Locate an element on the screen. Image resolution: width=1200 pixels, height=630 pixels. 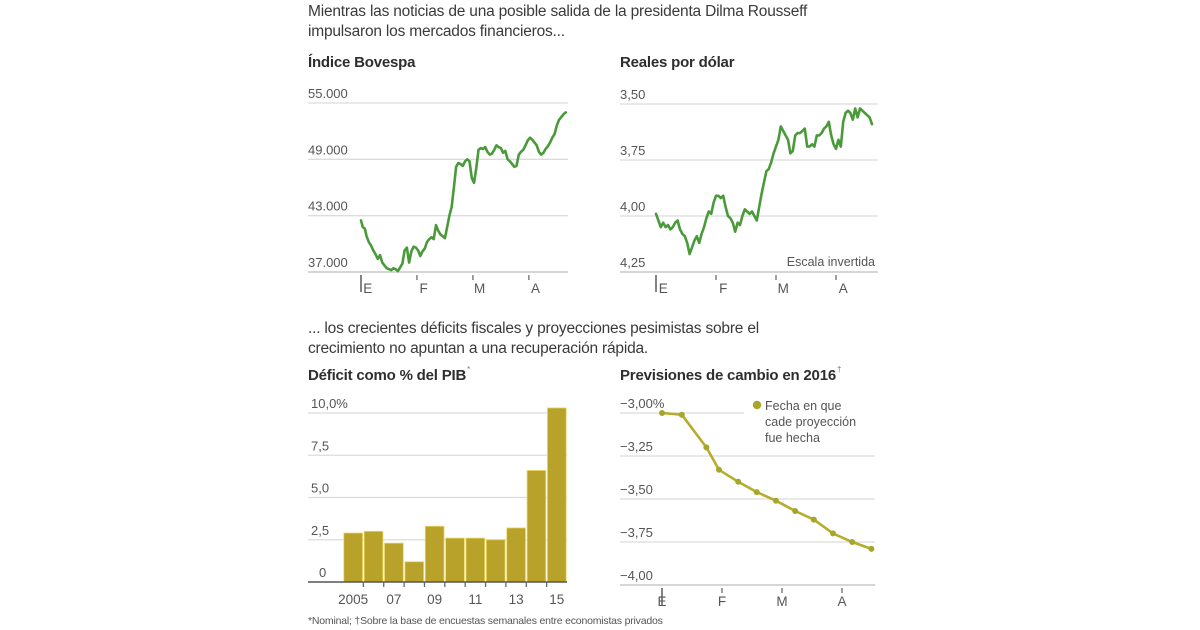
deficit-title-text: Déficit como % del PIB is located at coordinates (387, 375).